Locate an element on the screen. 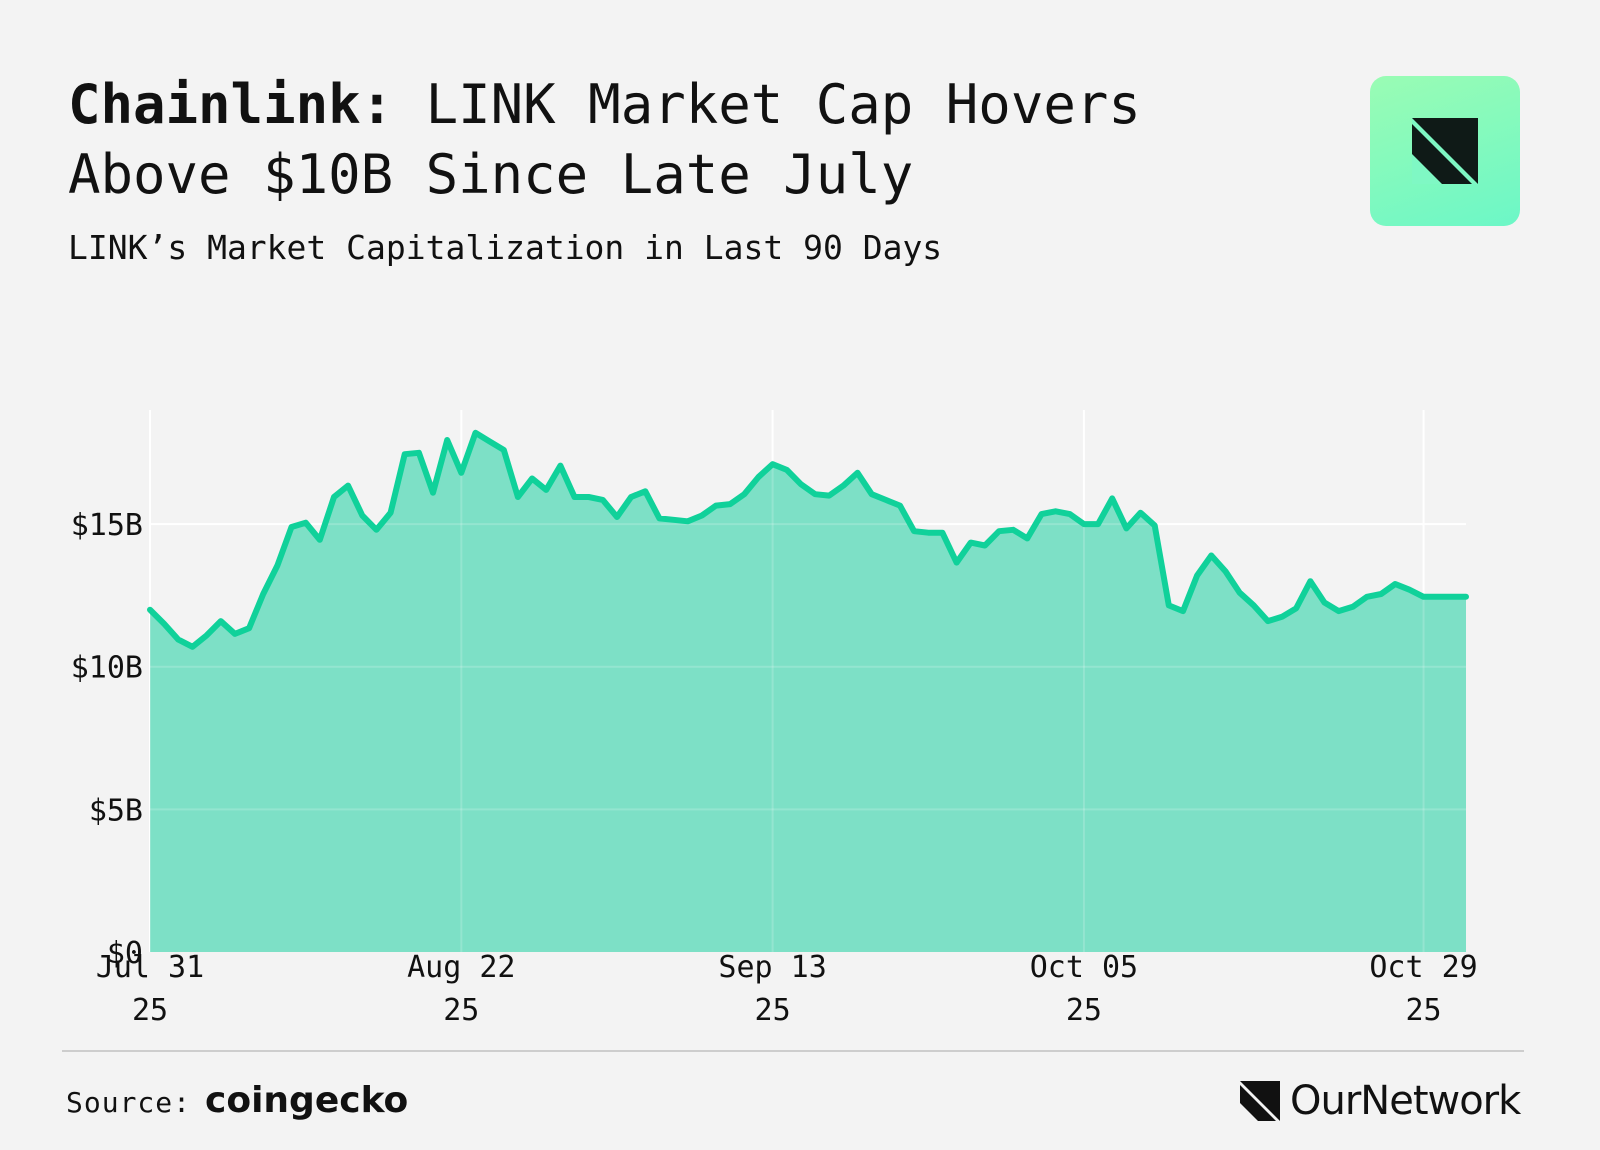 This screenshot has height=1150, width=1600. source-credit: Source: coingecko is located at coordinates (237, 1100).